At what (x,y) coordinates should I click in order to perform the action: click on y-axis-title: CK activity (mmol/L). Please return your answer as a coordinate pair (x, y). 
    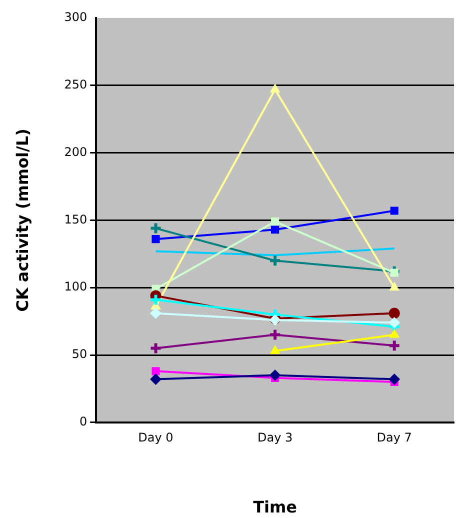
    Looking at the image, I should click on (22, 220).